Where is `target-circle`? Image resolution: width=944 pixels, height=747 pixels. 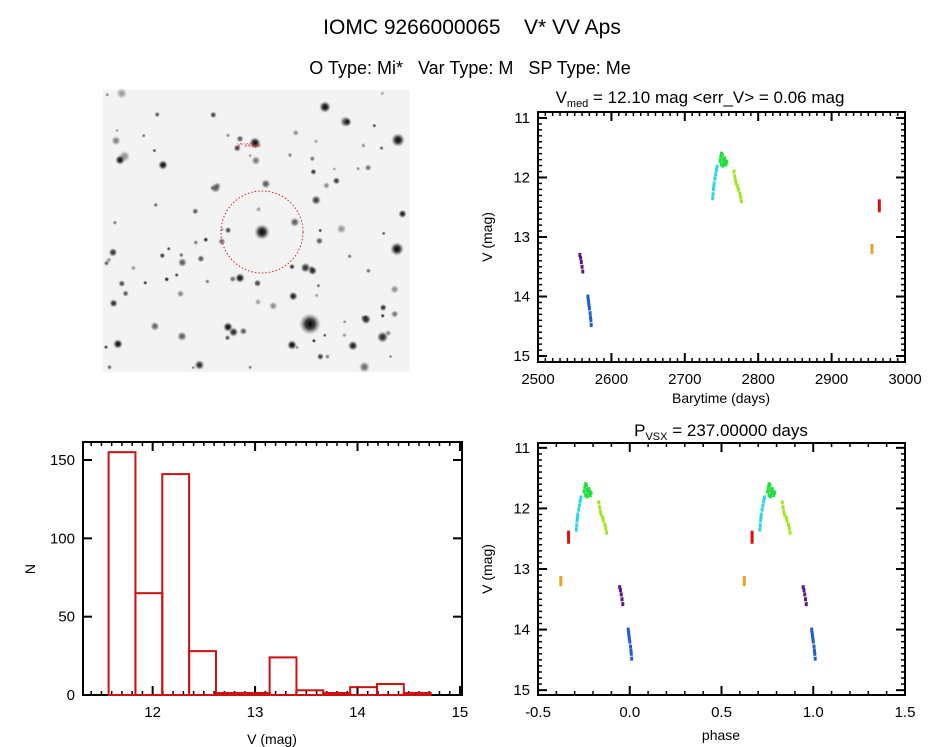 target-circle is located at coordinates (262, 232).